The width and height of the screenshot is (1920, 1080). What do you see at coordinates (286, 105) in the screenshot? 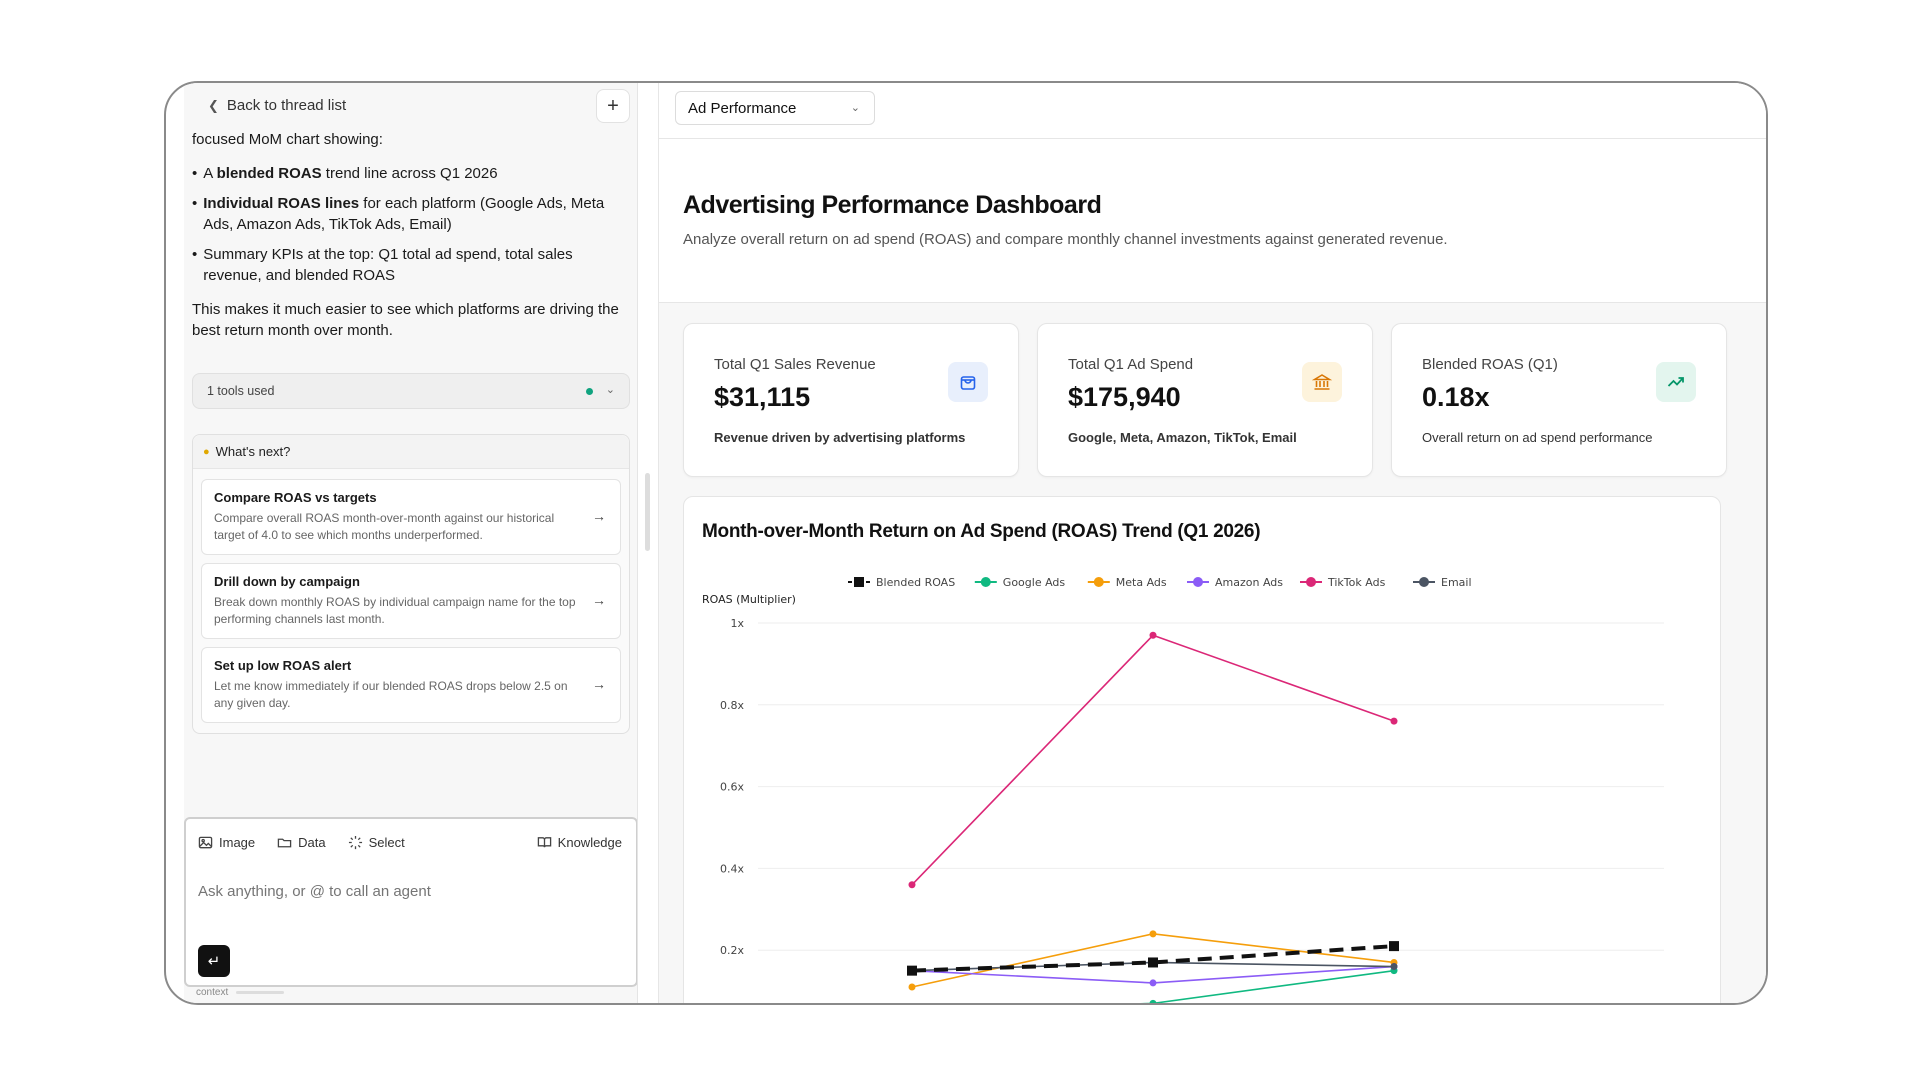
I see `back-label: Back to thread list` at bounding box center [286, 105].